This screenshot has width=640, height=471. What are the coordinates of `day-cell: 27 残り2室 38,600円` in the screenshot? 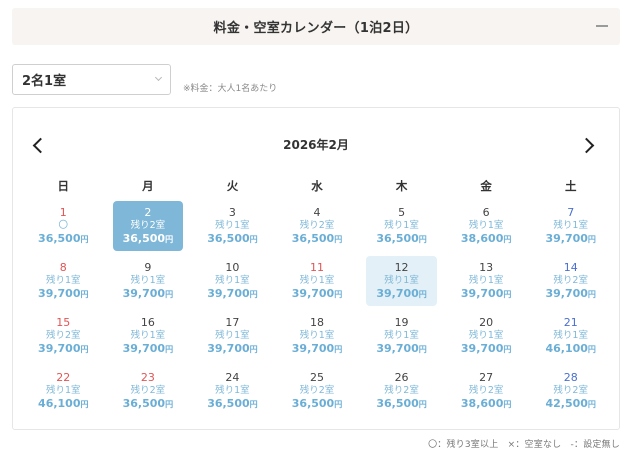 It's located at (486, 391).